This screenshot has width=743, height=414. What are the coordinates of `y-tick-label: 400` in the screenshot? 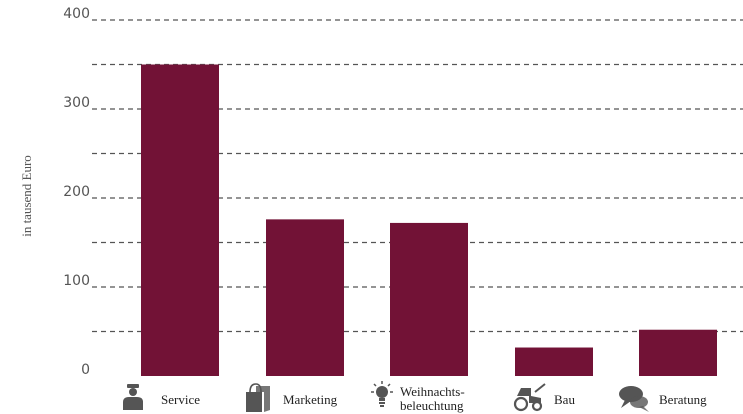 It's located at (76, 14).